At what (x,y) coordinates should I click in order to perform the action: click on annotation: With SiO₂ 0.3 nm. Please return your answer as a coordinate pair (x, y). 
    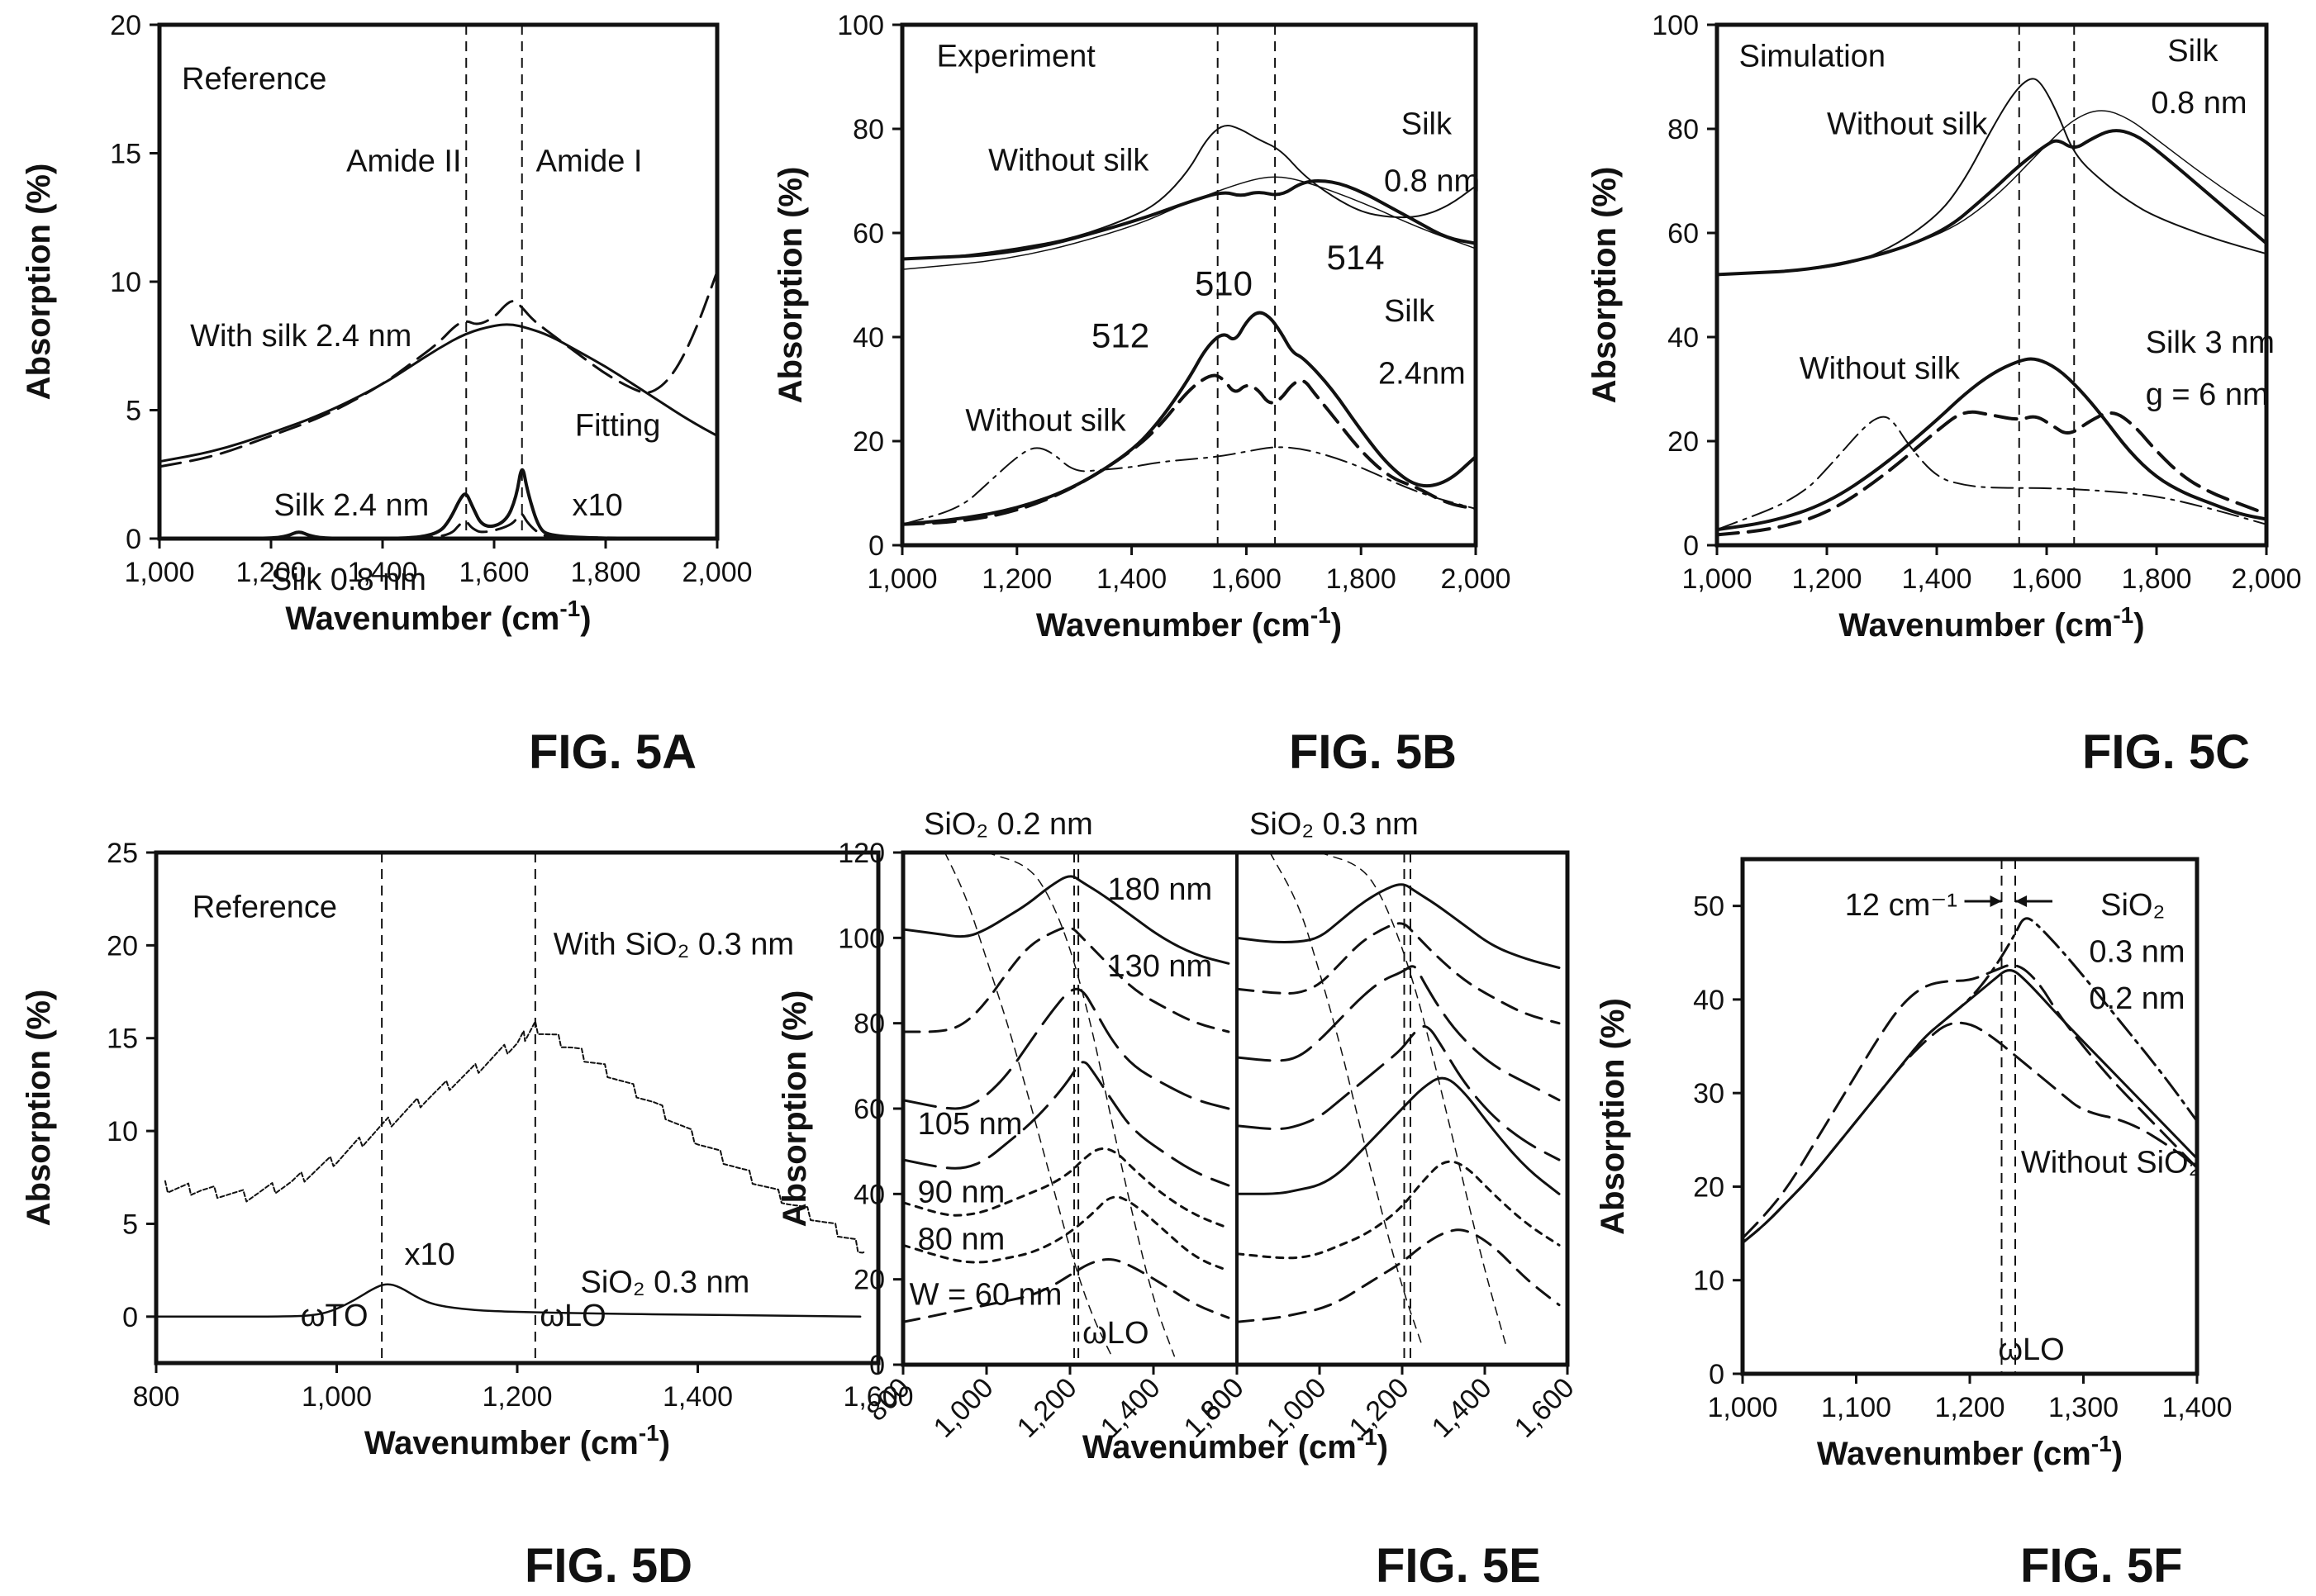
    Looking at the image, I should click on (674, 945).